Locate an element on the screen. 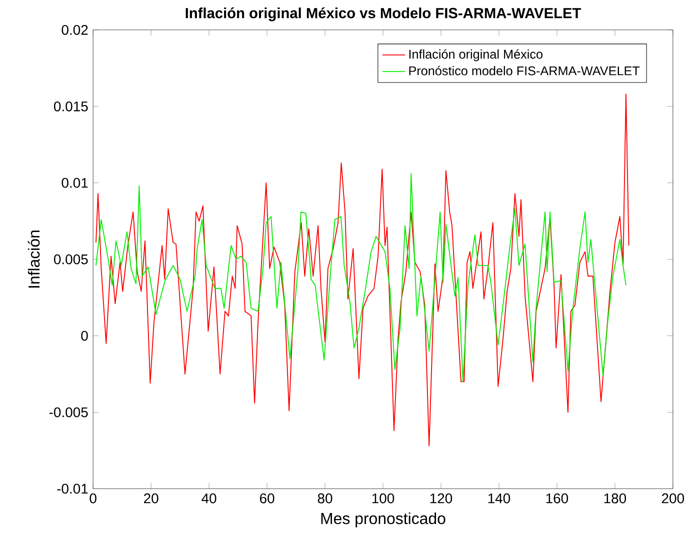 The height and width of the screenshot is (549, 689). x-tick-label: 120 is located at coordinates (441, 499).